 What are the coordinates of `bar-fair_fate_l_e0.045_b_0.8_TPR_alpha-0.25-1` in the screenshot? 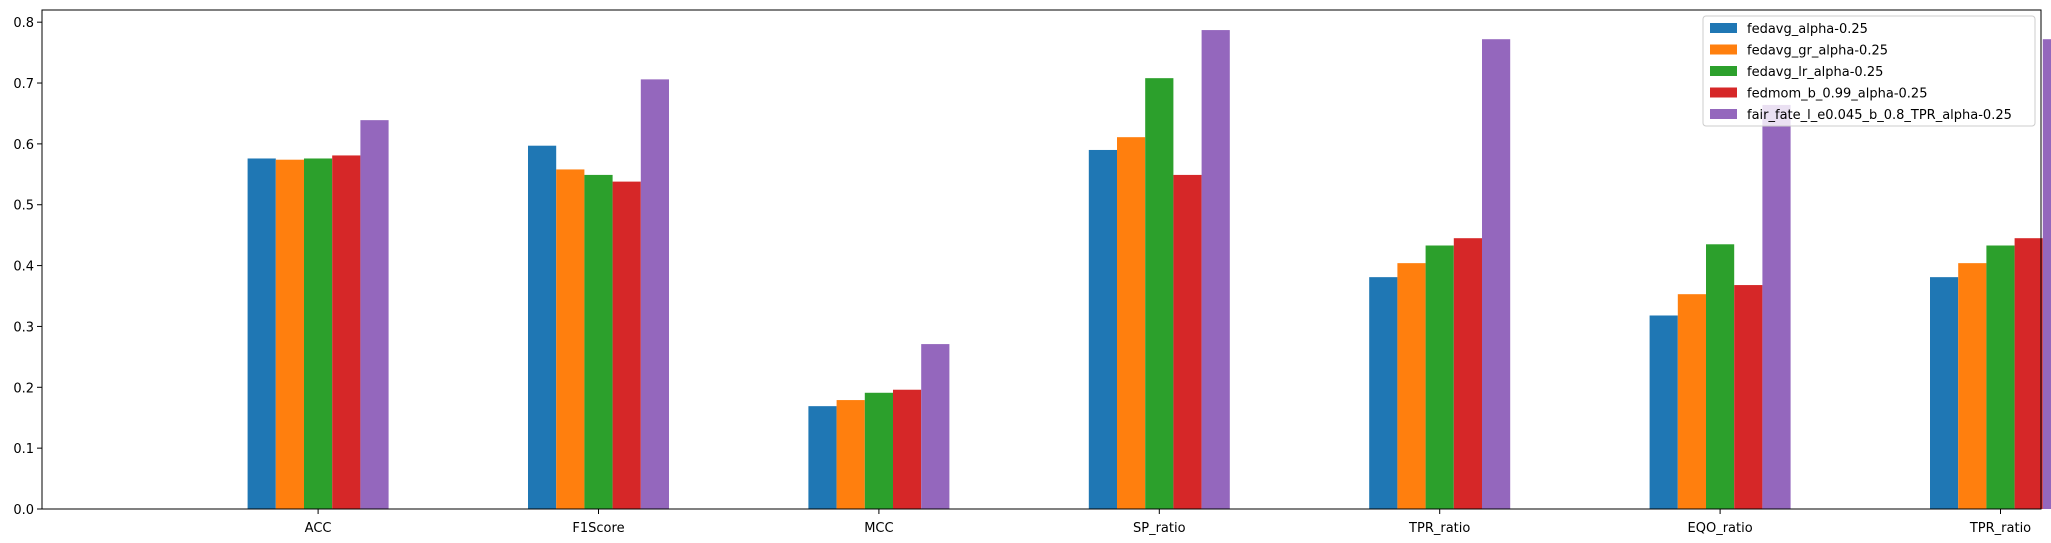 It's located at (654, 294).